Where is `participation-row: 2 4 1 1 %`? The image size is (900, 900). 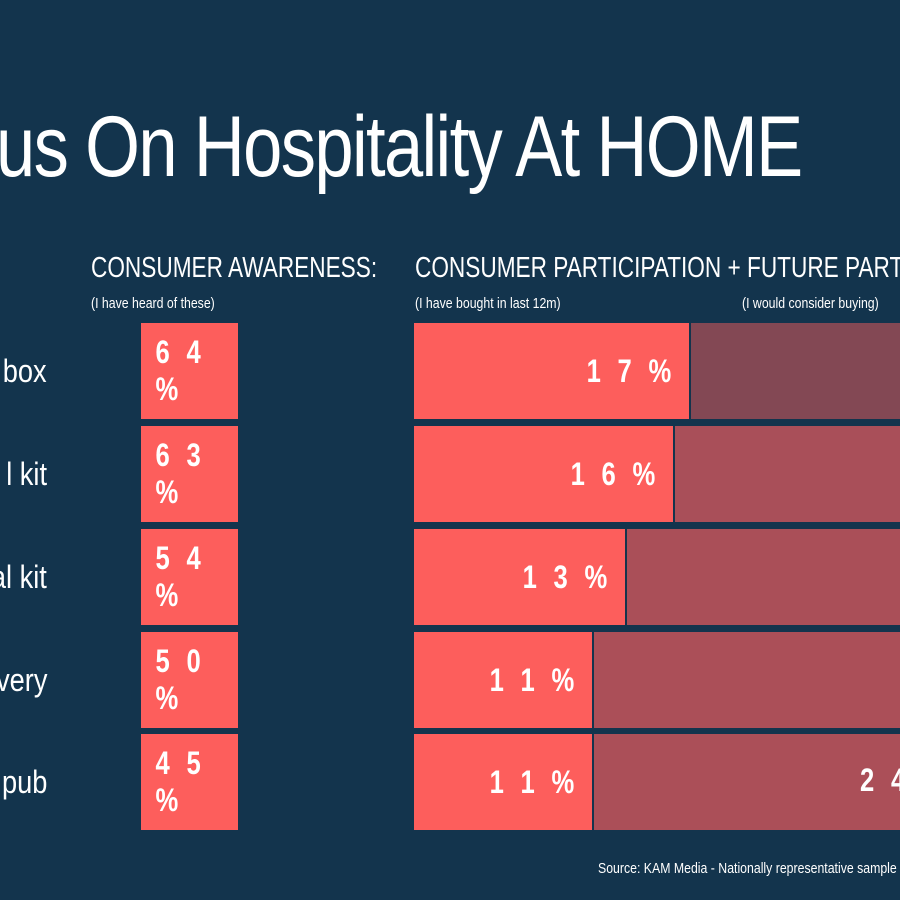
participation-row: 2 4 1 1 % is located at coordinates (657, 782).